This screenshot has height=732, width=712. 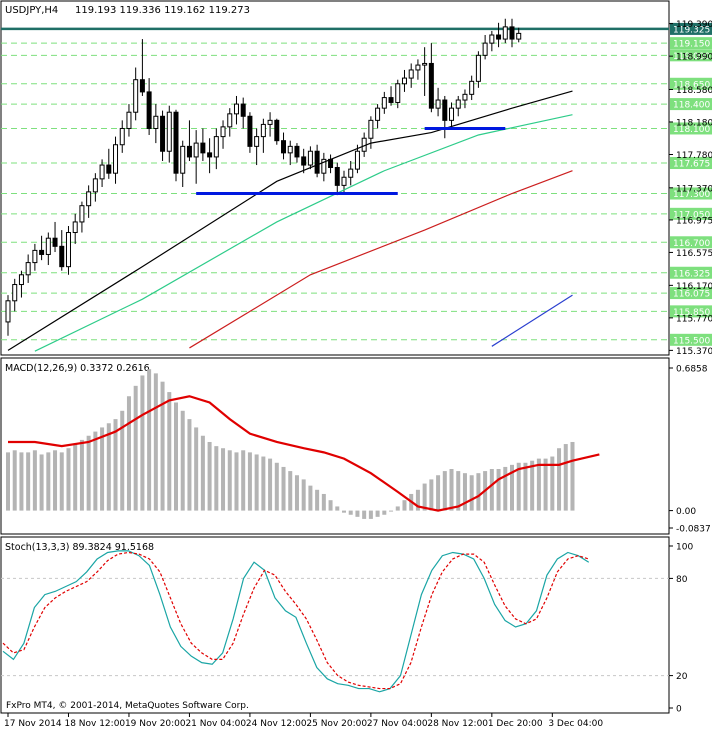 I want to click on level-label: 118.400, so click(x=691, y=106).